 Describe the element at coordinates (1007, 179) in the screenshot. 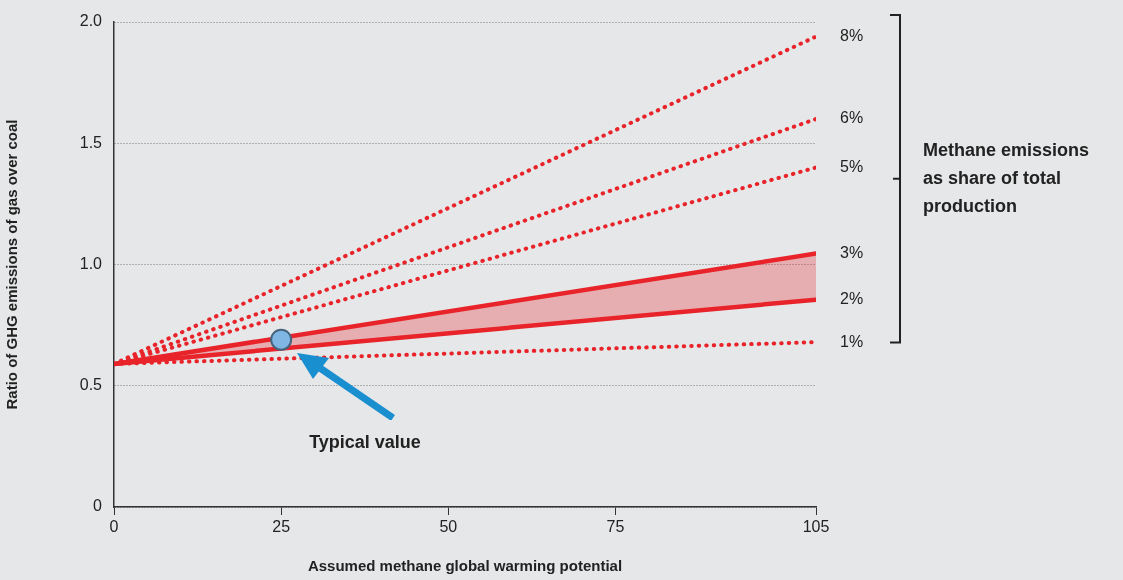

I see `legend-title: Methane emissions as share of total production` at that location.